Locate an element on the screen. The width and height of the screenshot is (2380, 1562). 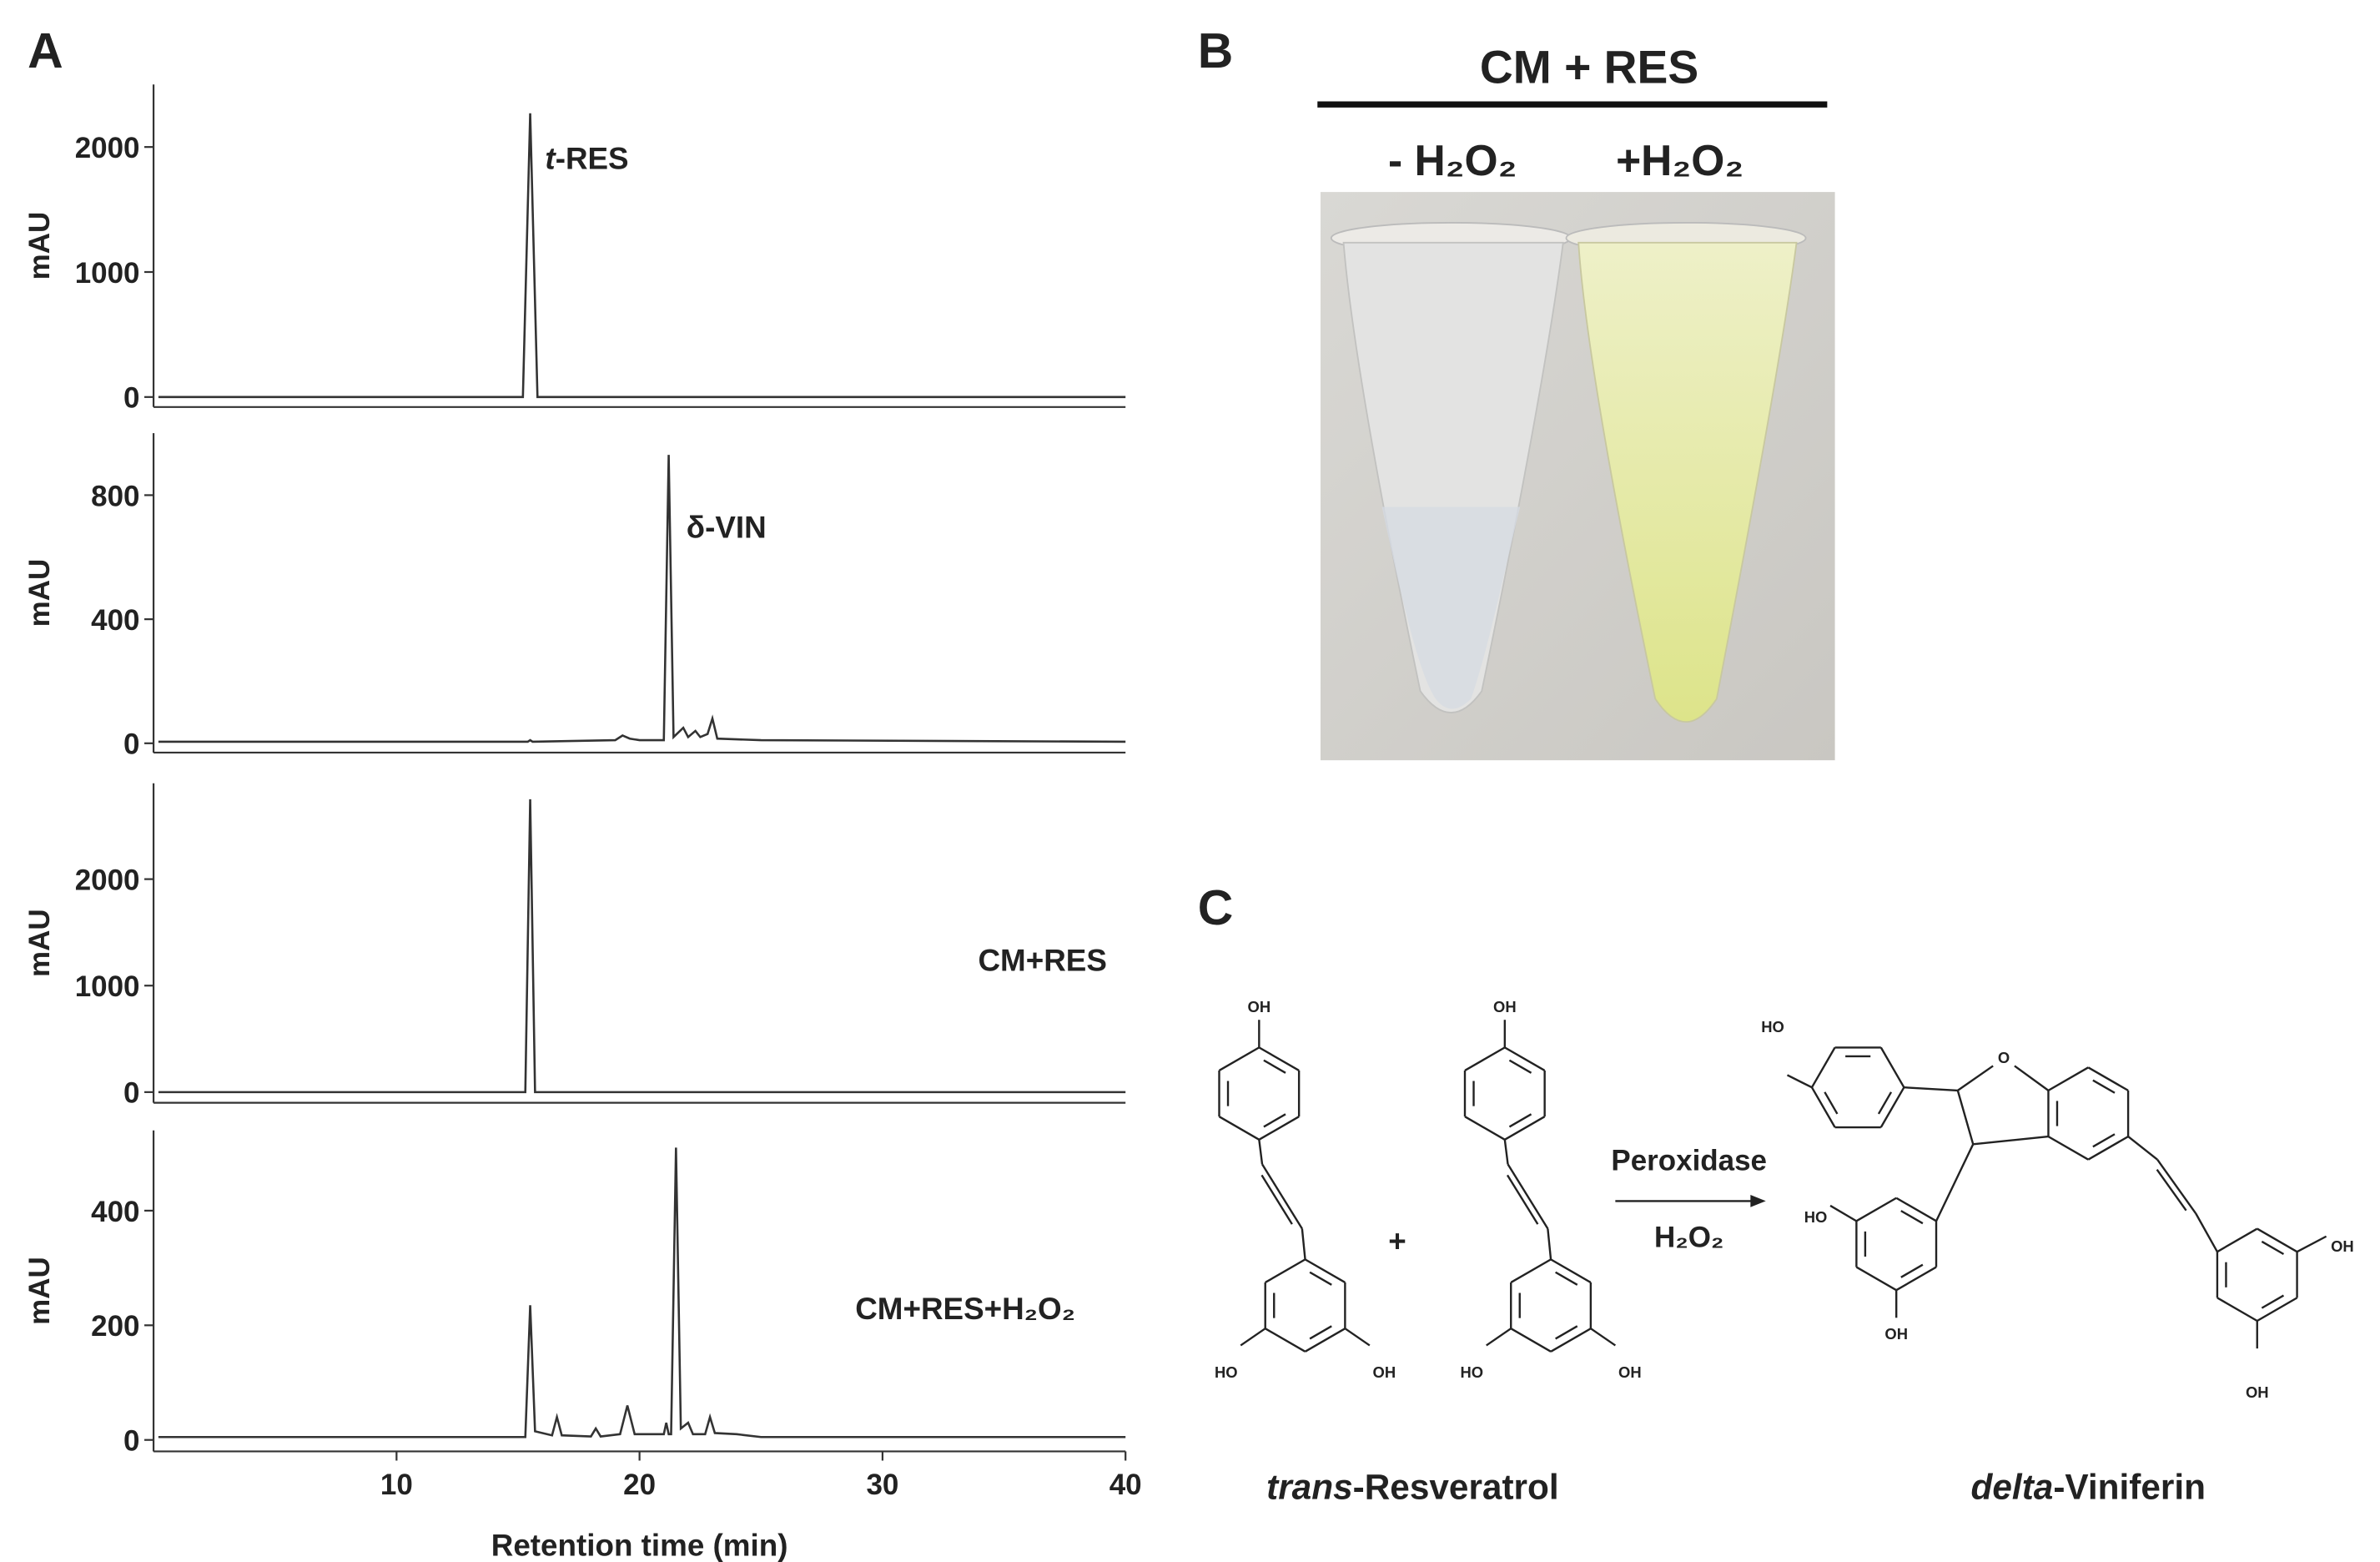
x-tick-label: 30 is located at coordinates (882, 1485).